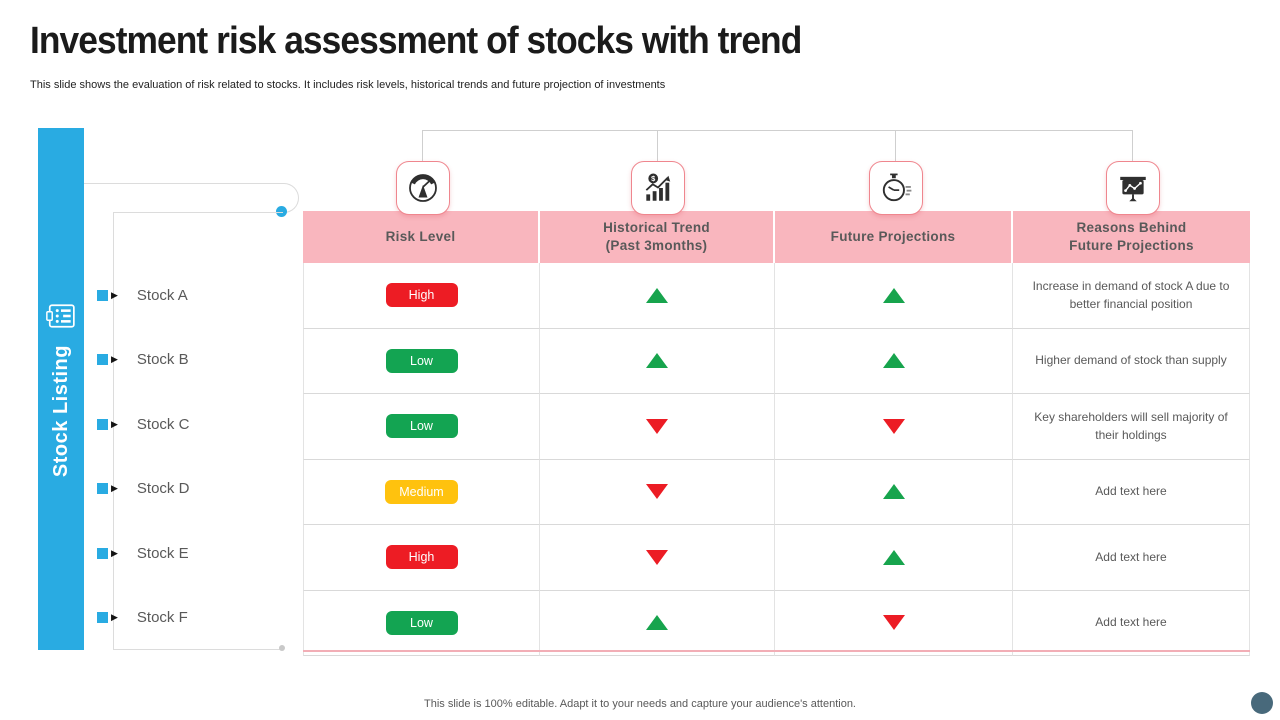  Describe the element at coordinates (282, 648) in the screenshot. I see `list-end-dot` at that location.